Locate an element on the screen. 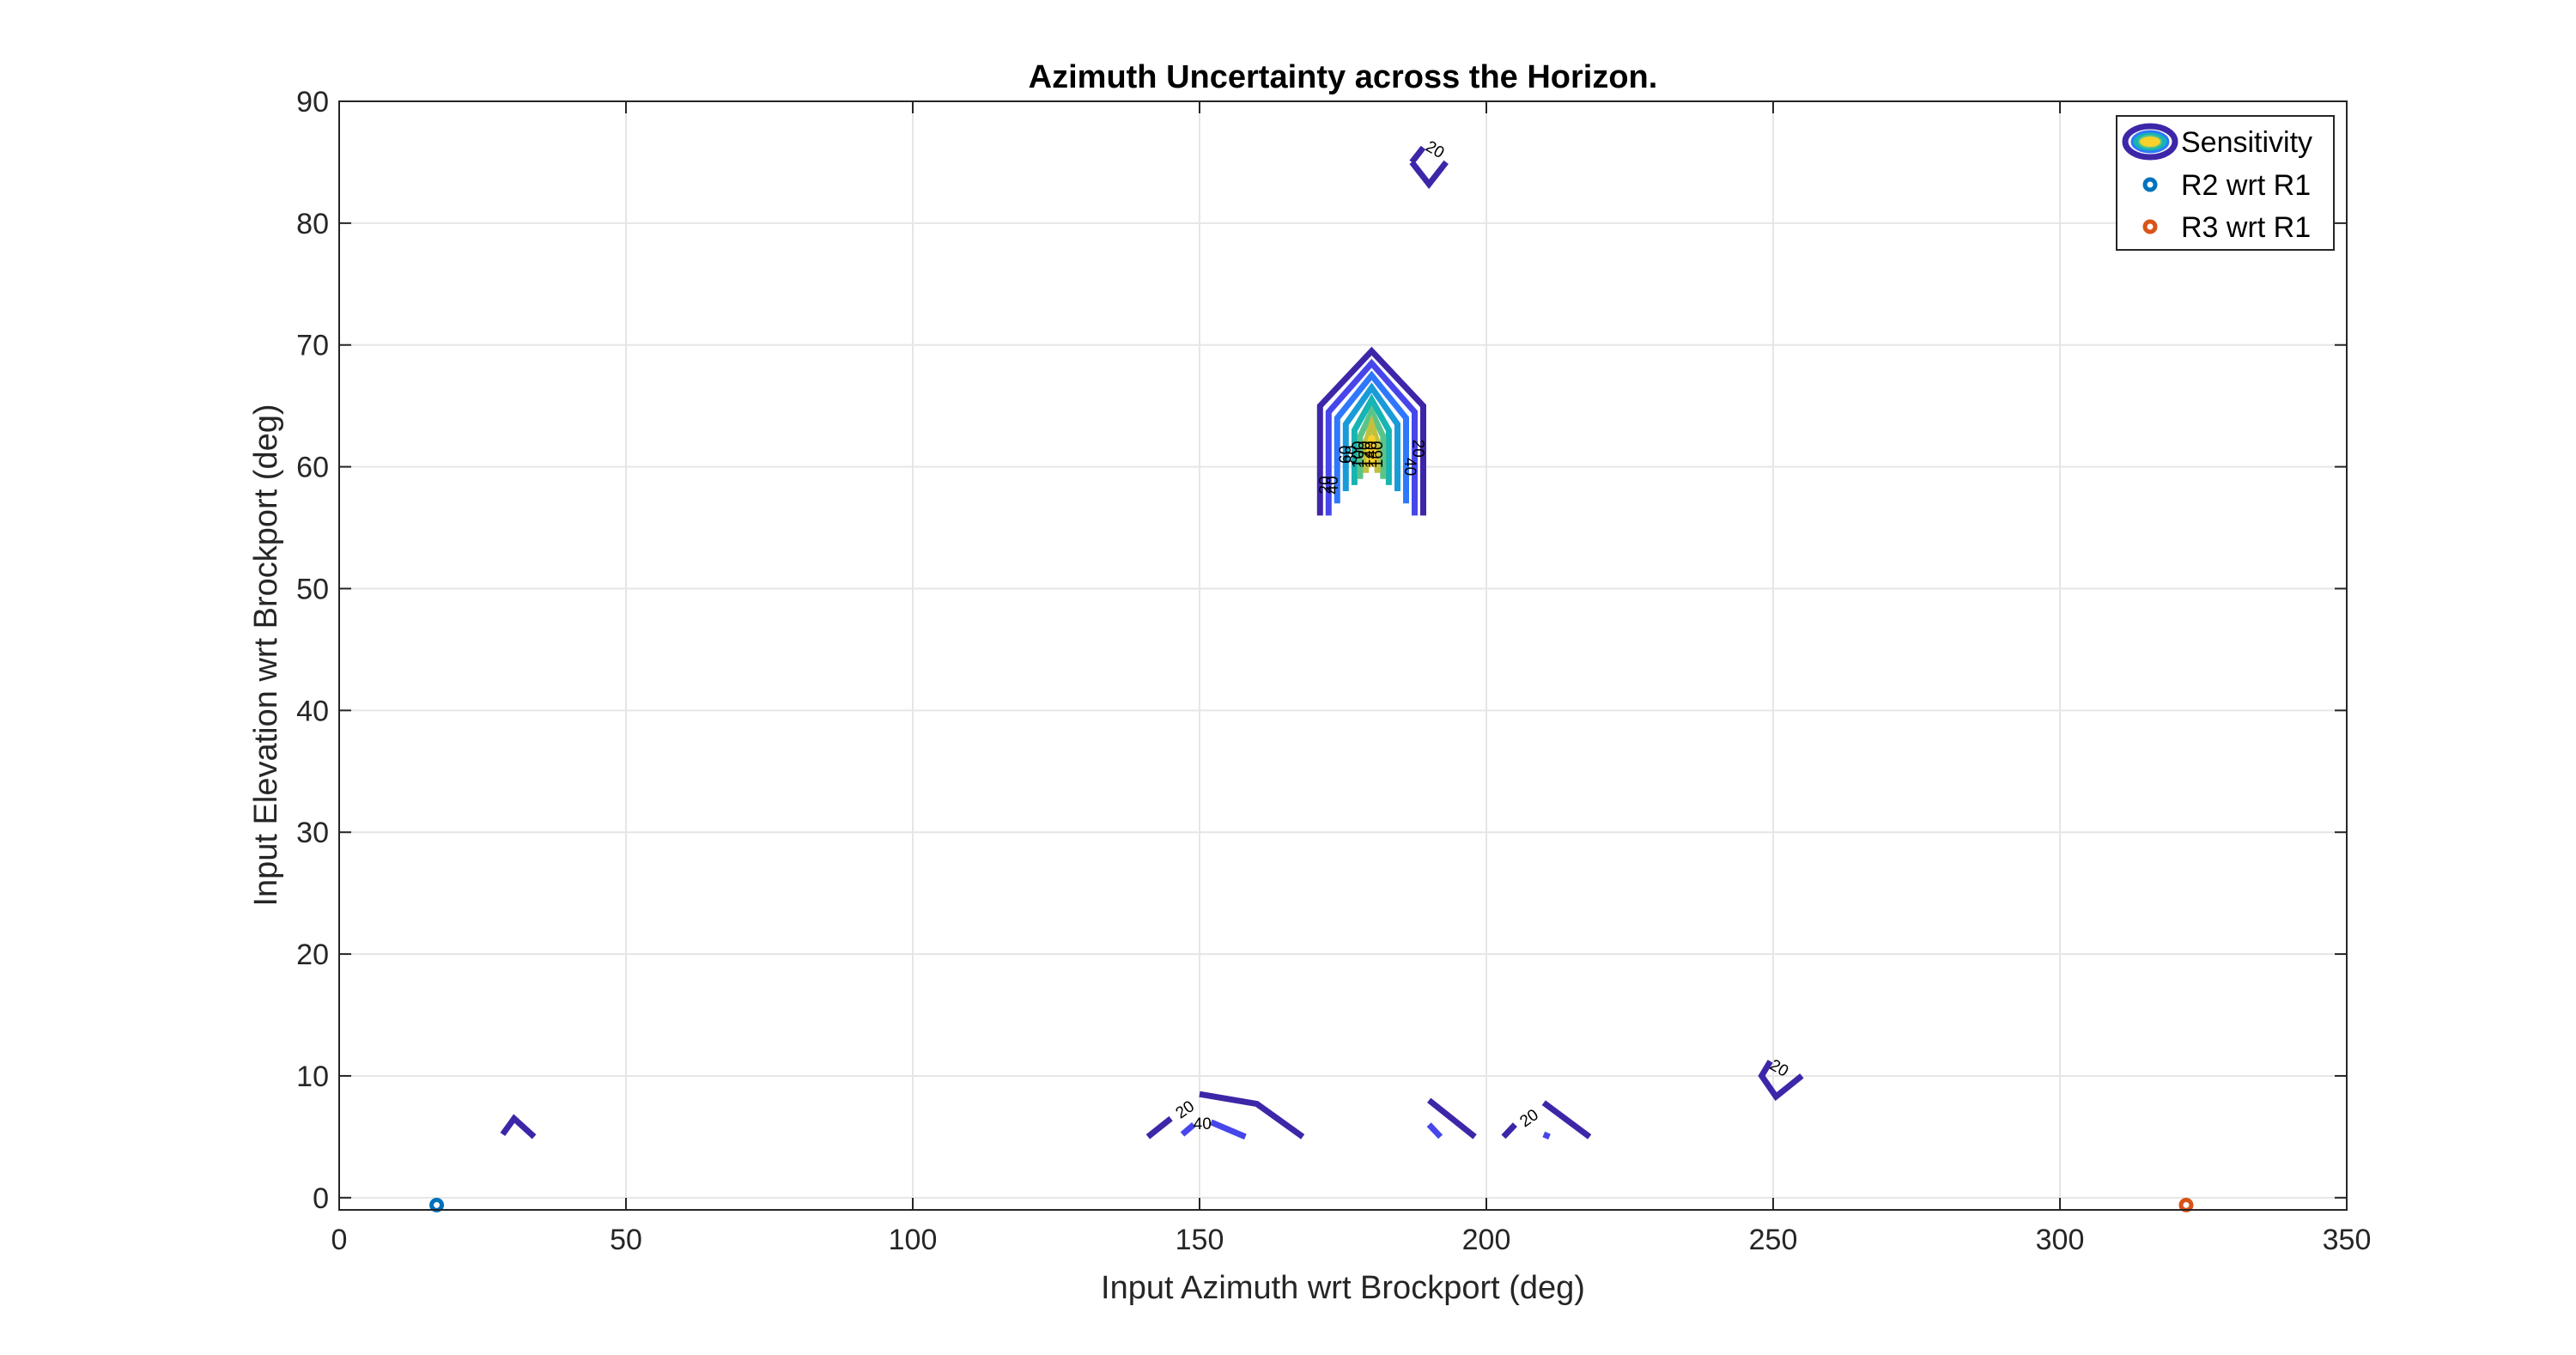 The height and width of the screenshot is (1355, 2576). y-axis-label: Input Elevation wrt Brockport (deg) is located at coordinates (266, 655).